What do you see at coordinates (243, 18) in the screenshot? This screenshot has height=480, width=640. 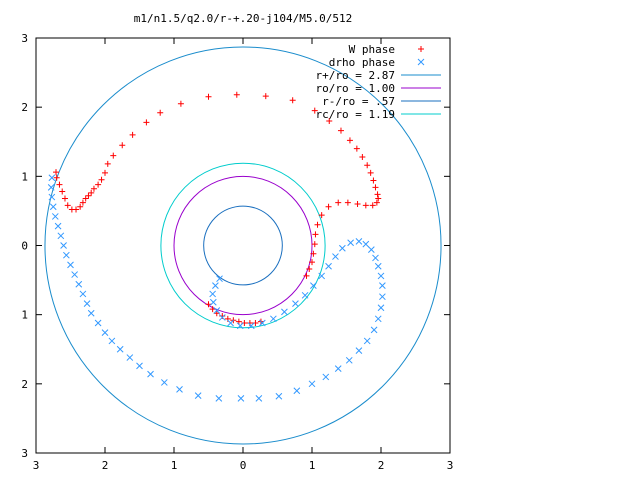 I see `chart-title: m1/n1.5/q2.0/r-+.20-j104/M5.0/512` at bounding box center [243, 18].